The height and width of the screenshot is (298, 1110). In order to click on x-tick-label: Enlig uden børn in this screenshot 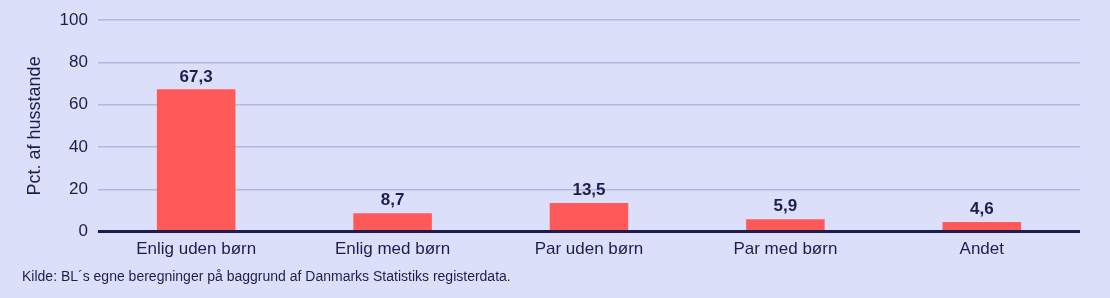, I will do `click(196, 249)`.